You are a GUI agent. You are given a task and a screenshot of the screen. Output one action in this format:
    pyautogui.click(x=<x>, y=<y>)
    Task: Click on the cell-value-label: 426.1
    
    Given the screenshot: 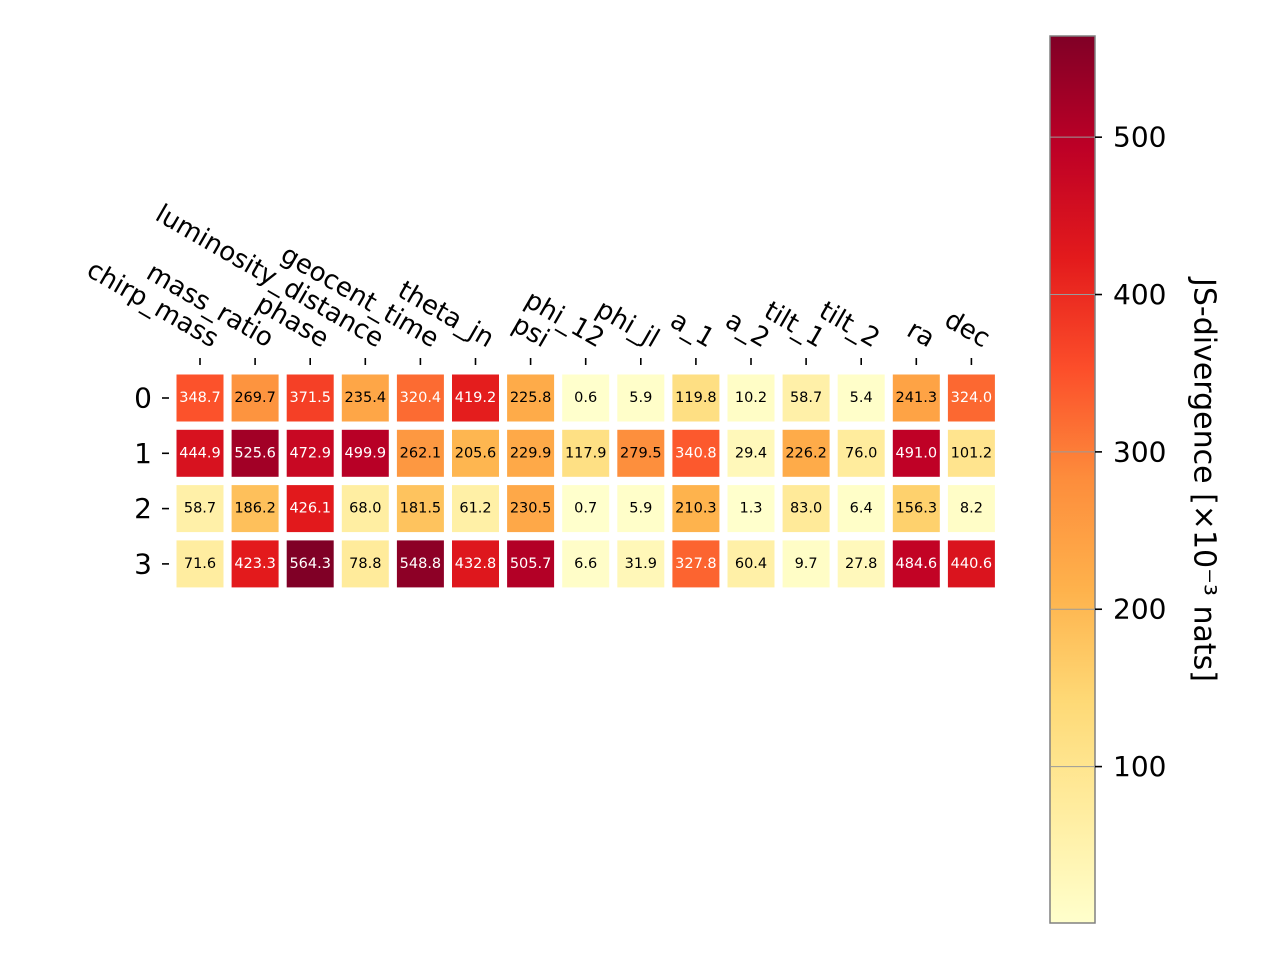 What is the action you would take?
    pyautogui.click(x=310, y=509)
    